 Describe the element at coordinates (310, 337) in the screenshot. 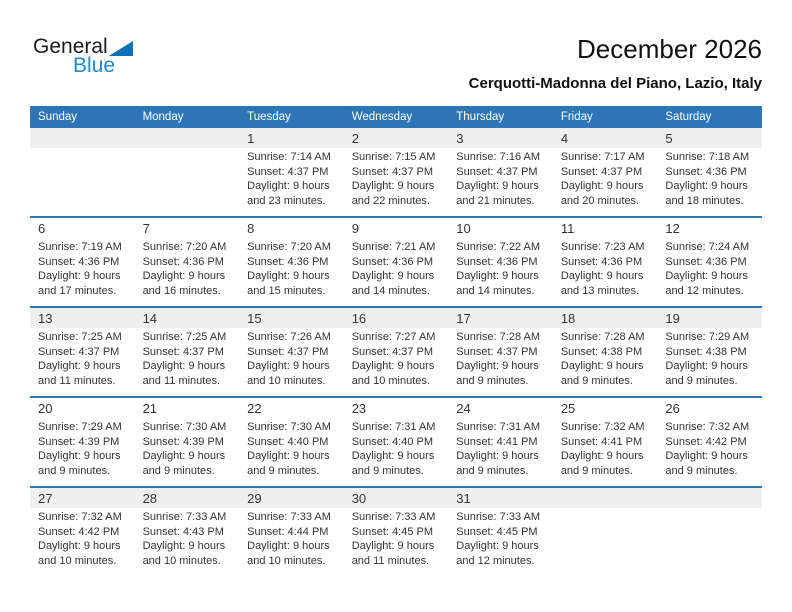

I see `sunrise-value: 7:26 AM` at that location.